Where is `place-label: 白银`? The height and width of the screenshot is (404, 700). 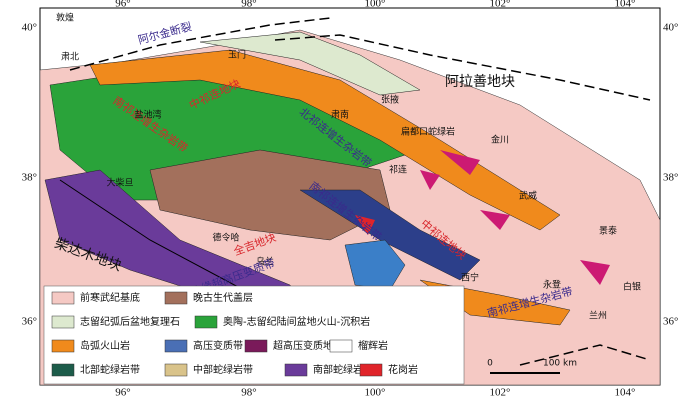 place-label: 白银 is located at coordinates (632, 287).